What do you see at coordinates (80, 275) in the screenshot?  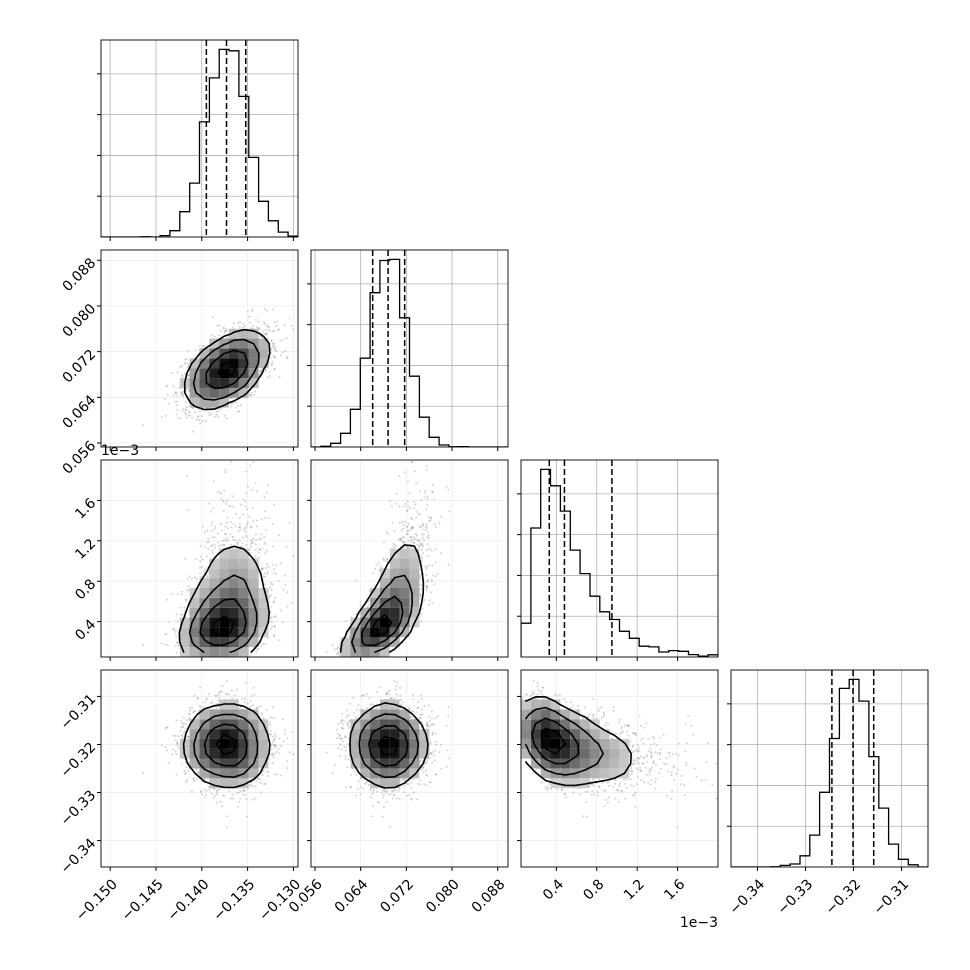 I see `y-tick-label-1-4: 0.088` at bounding box center [80, 275].